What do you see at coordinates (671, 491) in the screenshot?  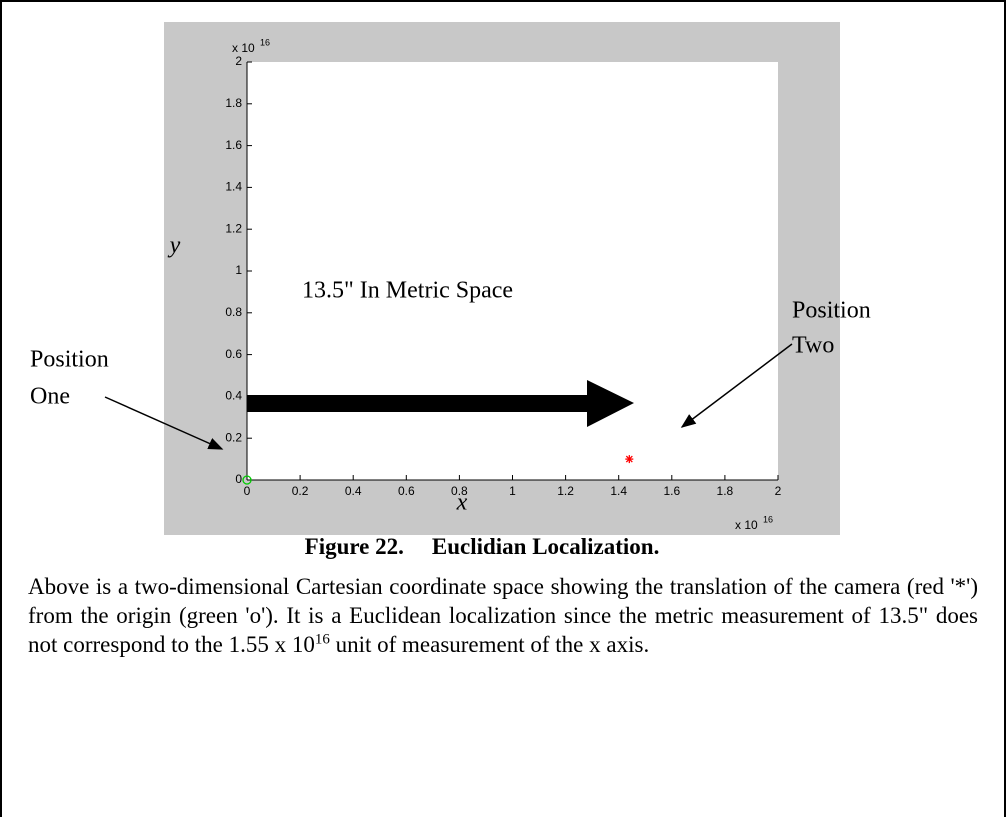 I see `x-tick-label: 1.6` at bounding box center [671, 491].